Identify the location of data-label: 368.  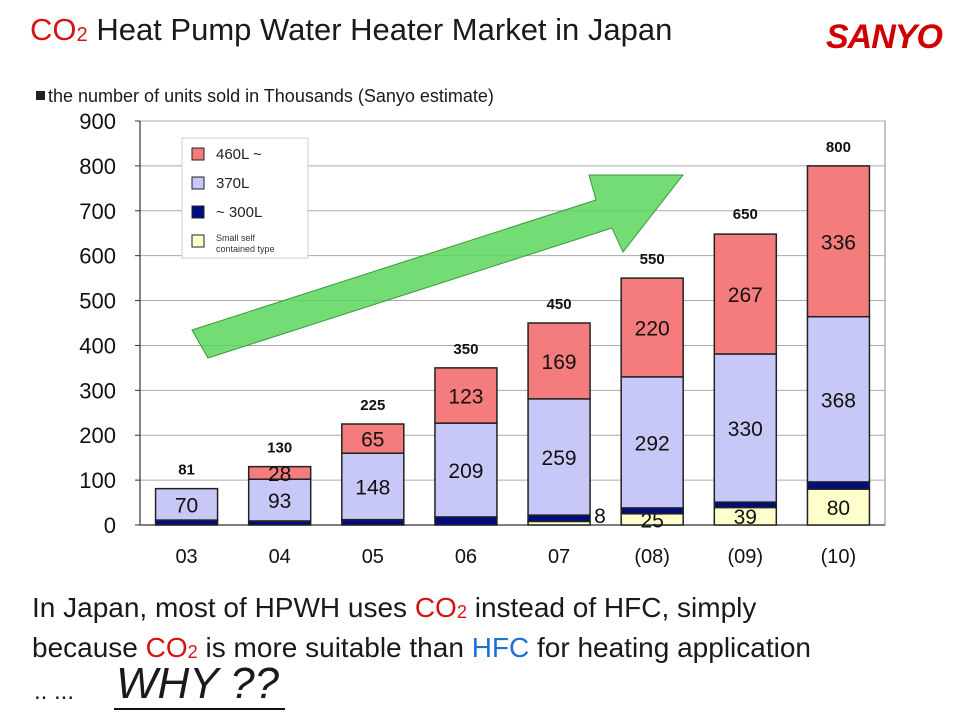
(838, 400).